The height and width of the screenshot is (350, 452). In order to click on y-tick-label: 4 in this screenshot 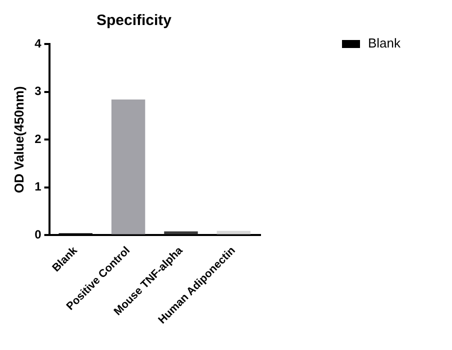, I will do `click(38, 43)`.